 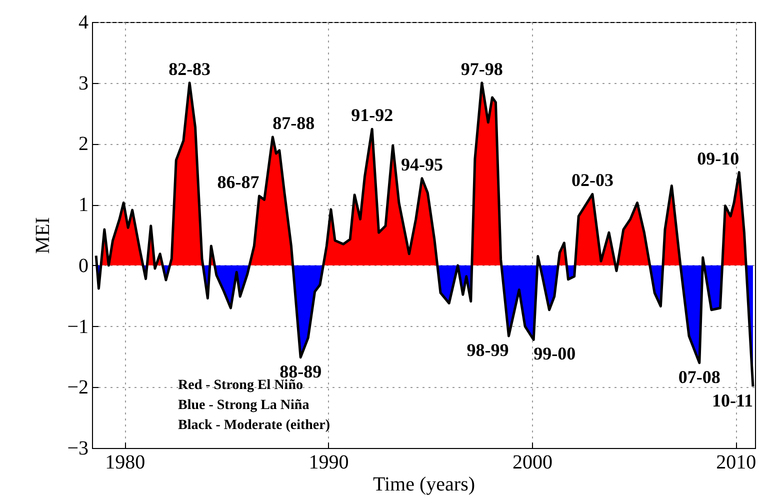 I want to click on x-tick-label: 2000, so click(x=532, y=463).